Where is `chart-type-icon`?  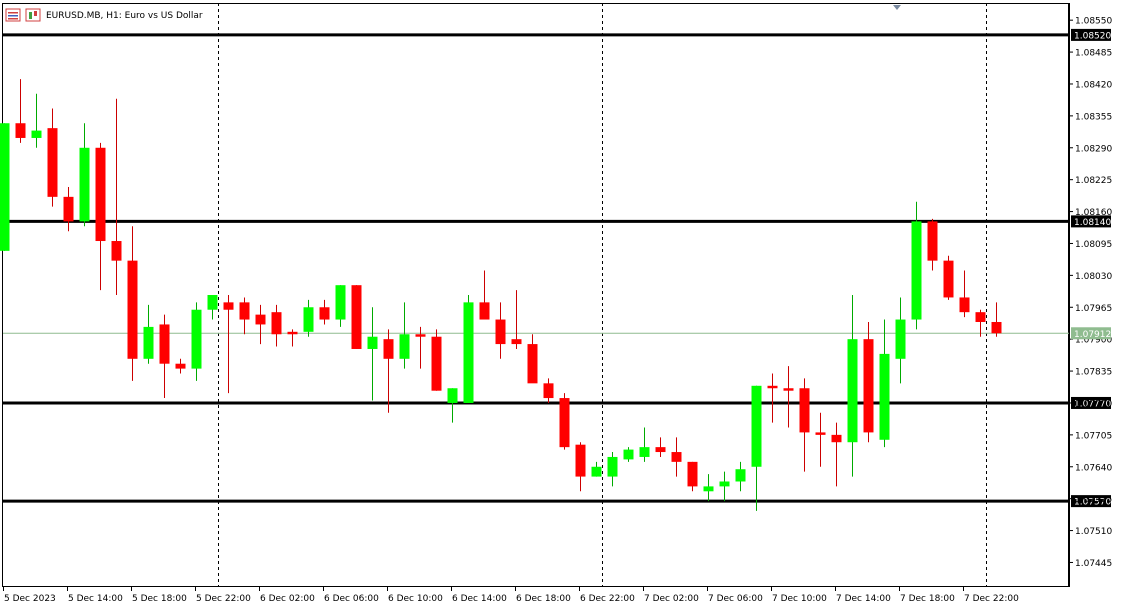 chart-type-icon is located at coordinates (33, 15).